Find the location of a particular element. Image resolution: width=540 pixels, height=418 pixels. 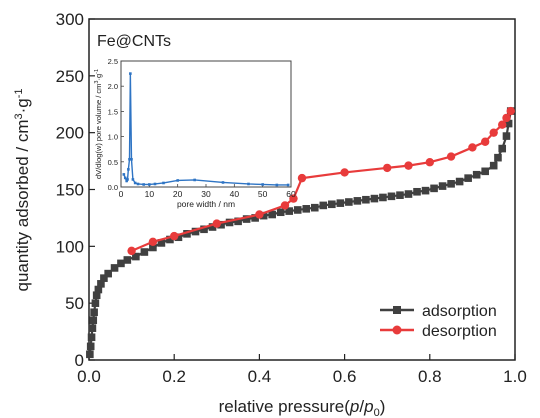

y-tick-label: 50 is located at coordinates (74, 303).